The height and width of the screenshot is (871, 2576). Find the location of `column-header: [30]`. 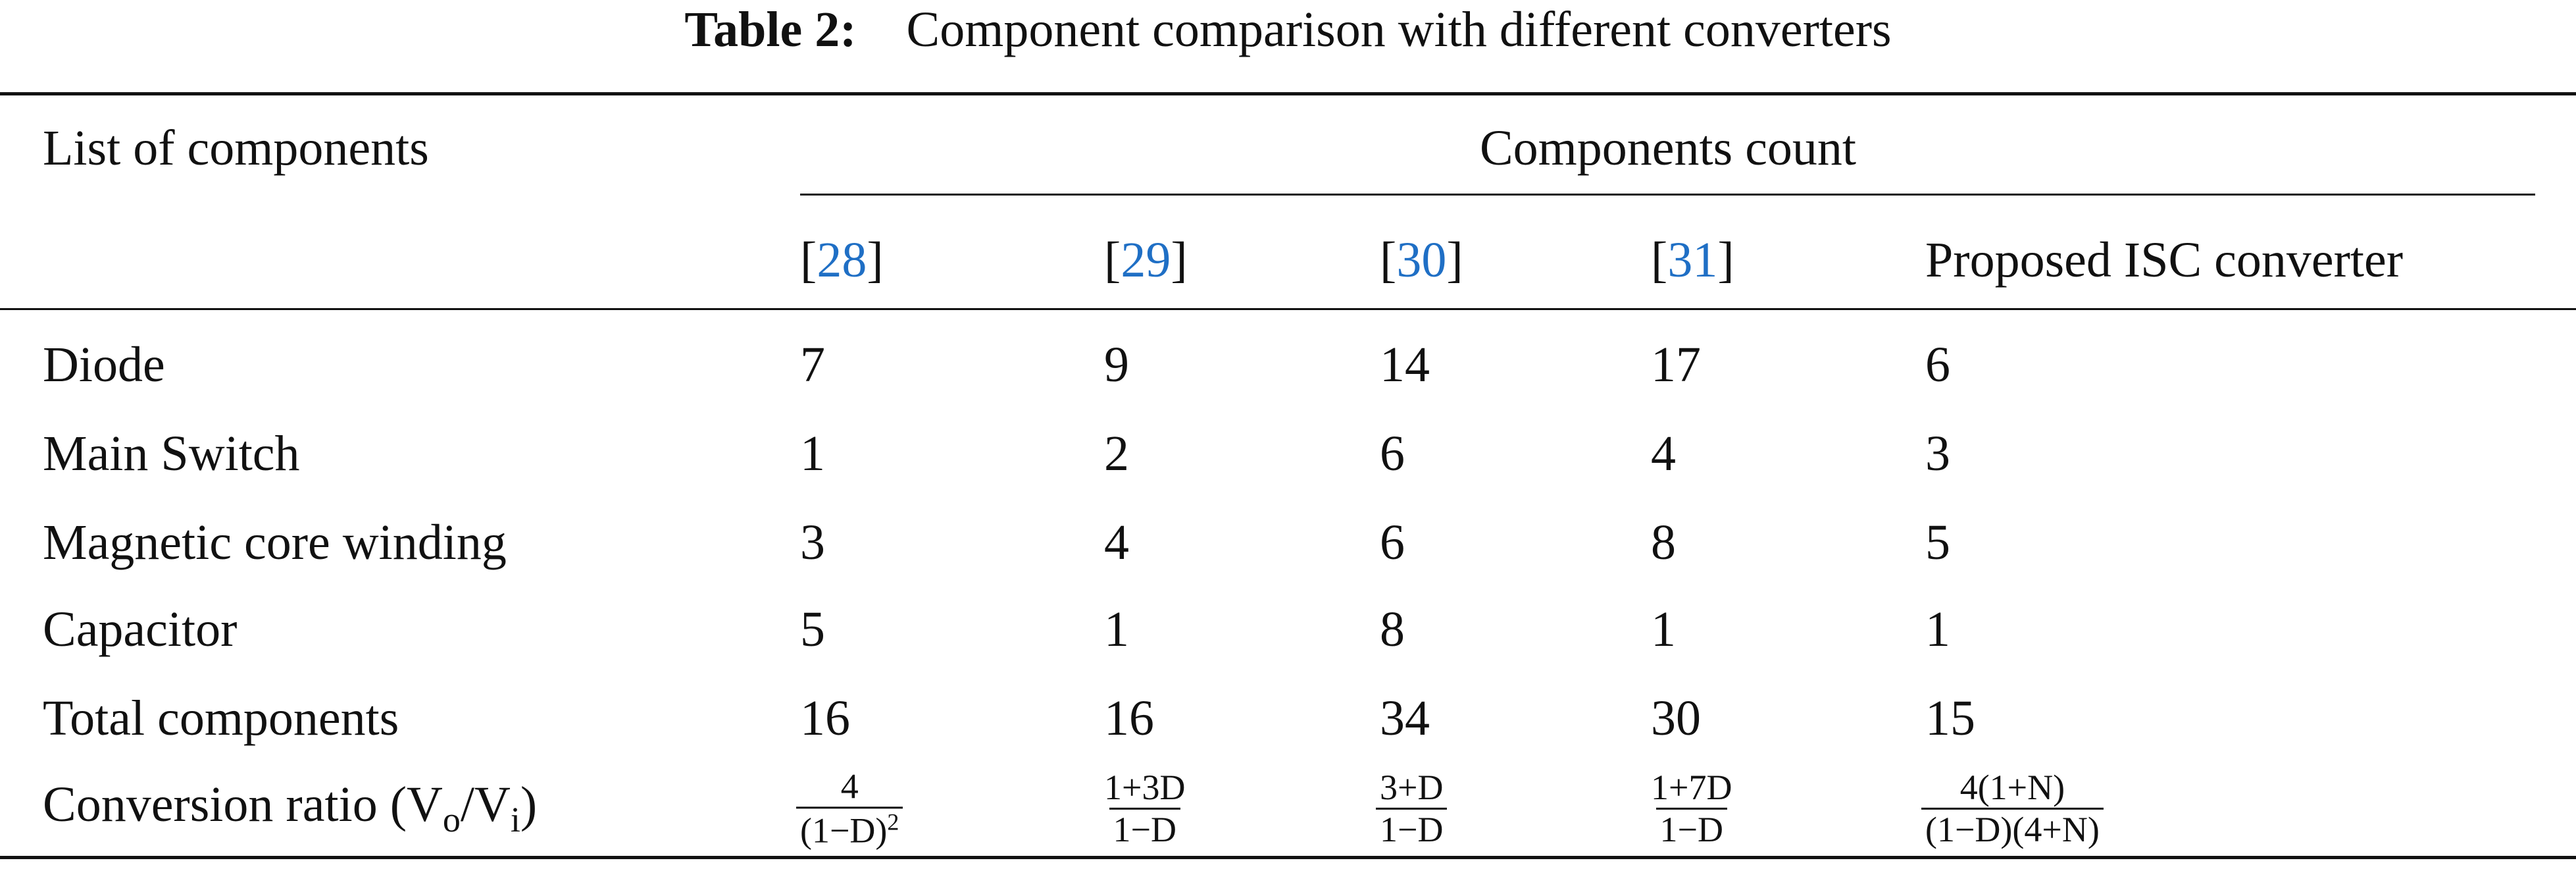

column-header: [30] is located at coordinates (1422, 260).